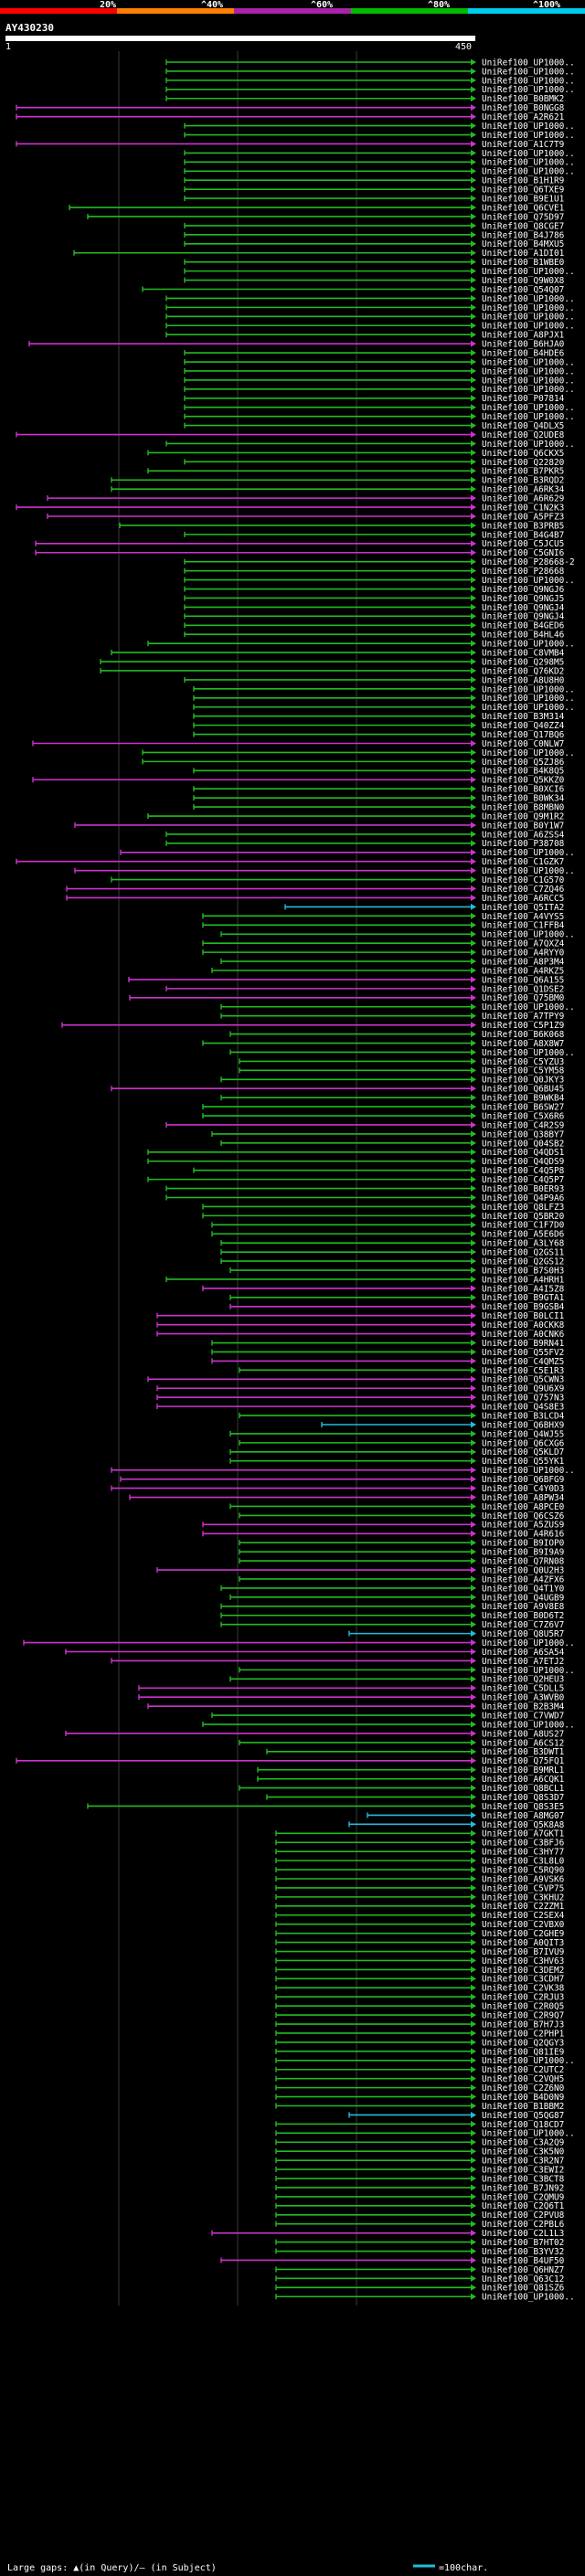 The width and height of the screenshot is (585, 2576). What do you see at coordinates (523, 899) in the screenshot?
I see `hit-label: UniRef100_A6RCC5` at bounding box center [523, 899].